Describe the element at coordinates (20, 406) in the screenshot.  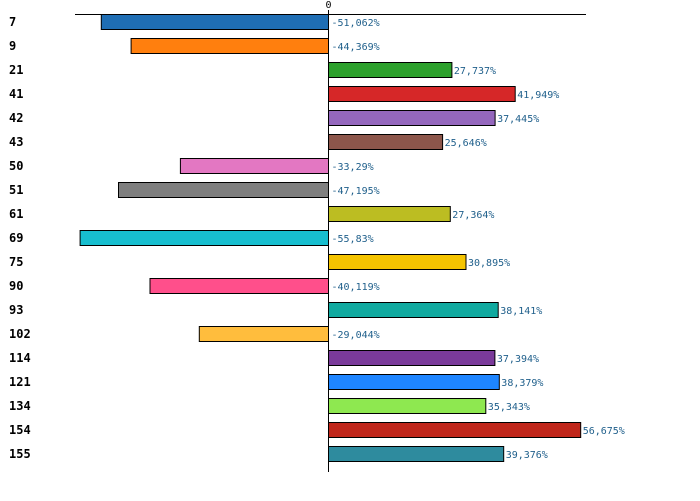
I see `category-label: 134` at that location.